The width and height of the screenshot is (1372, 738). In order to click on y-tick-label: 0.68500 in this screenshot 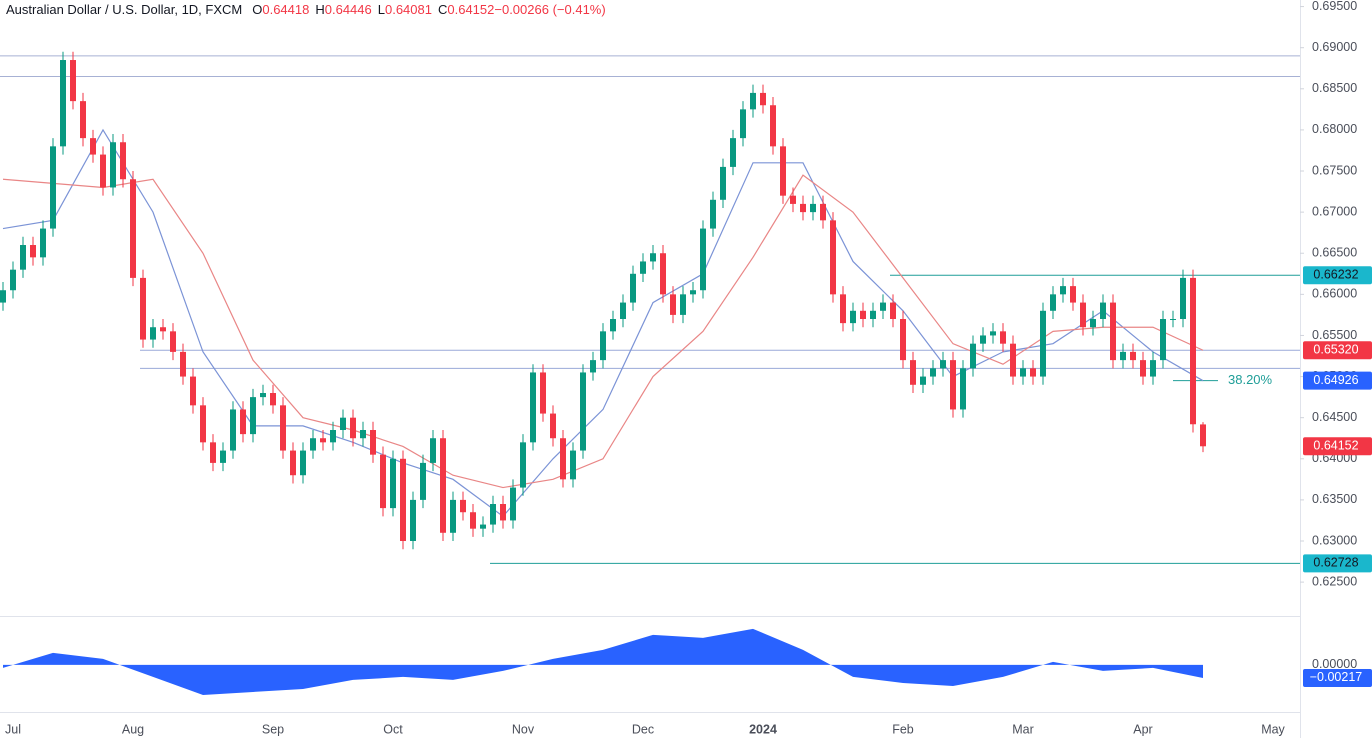, I will do `click(1334, 88)`.